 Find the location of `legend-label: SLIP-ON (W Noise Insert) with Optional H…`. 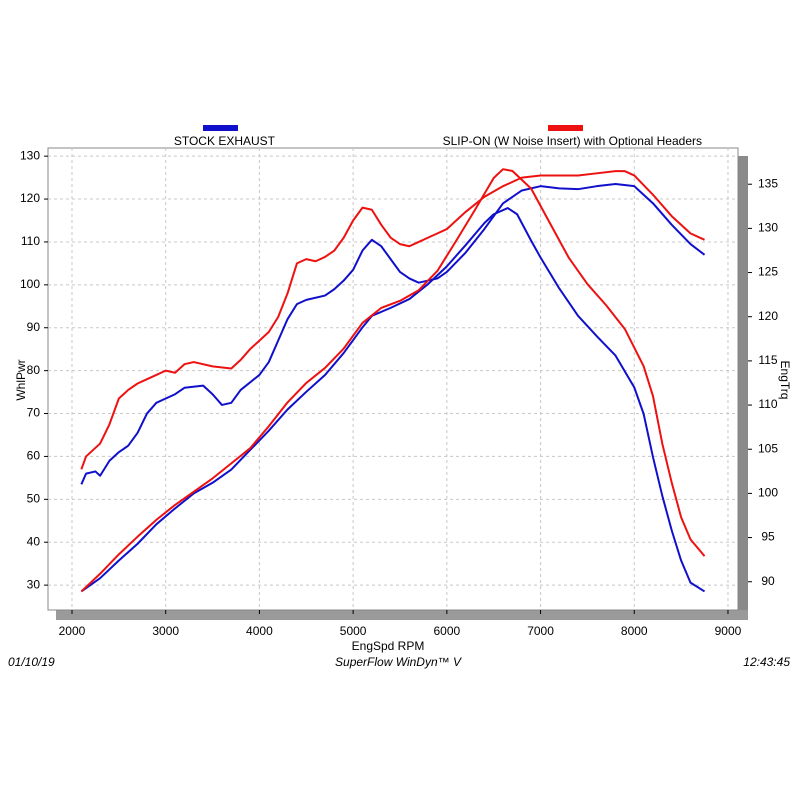

legend-label: SLIP-ON (W Noise Insert) with Optional H… is located at coordinates (572, 141).